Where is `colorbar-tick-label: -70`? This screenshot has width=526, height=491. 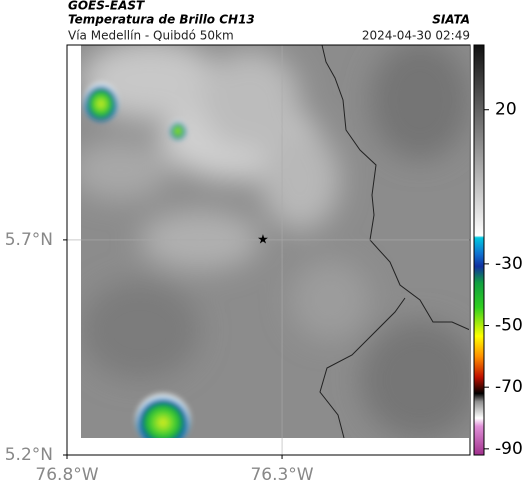 colorbar-tick-label: -70 is located at coordinates (509, 387).